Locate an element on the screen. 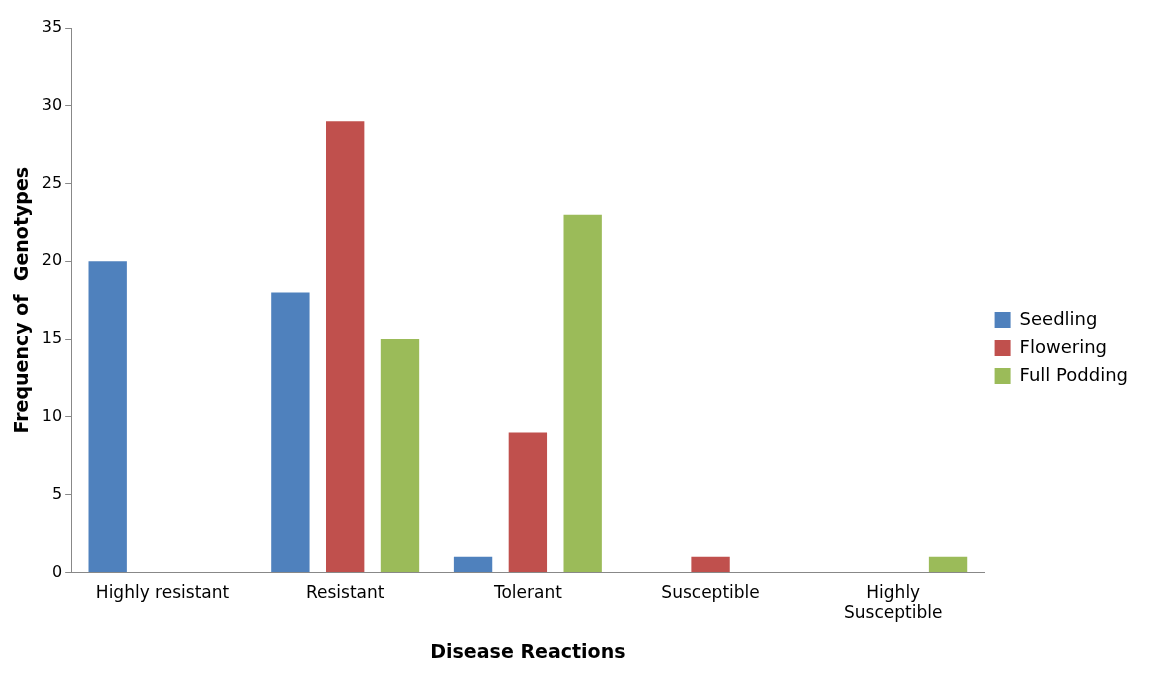 The height and width of the screenshot is (679, 1157). x-tick-label: Tolerant is located at coordinates (527, 592).